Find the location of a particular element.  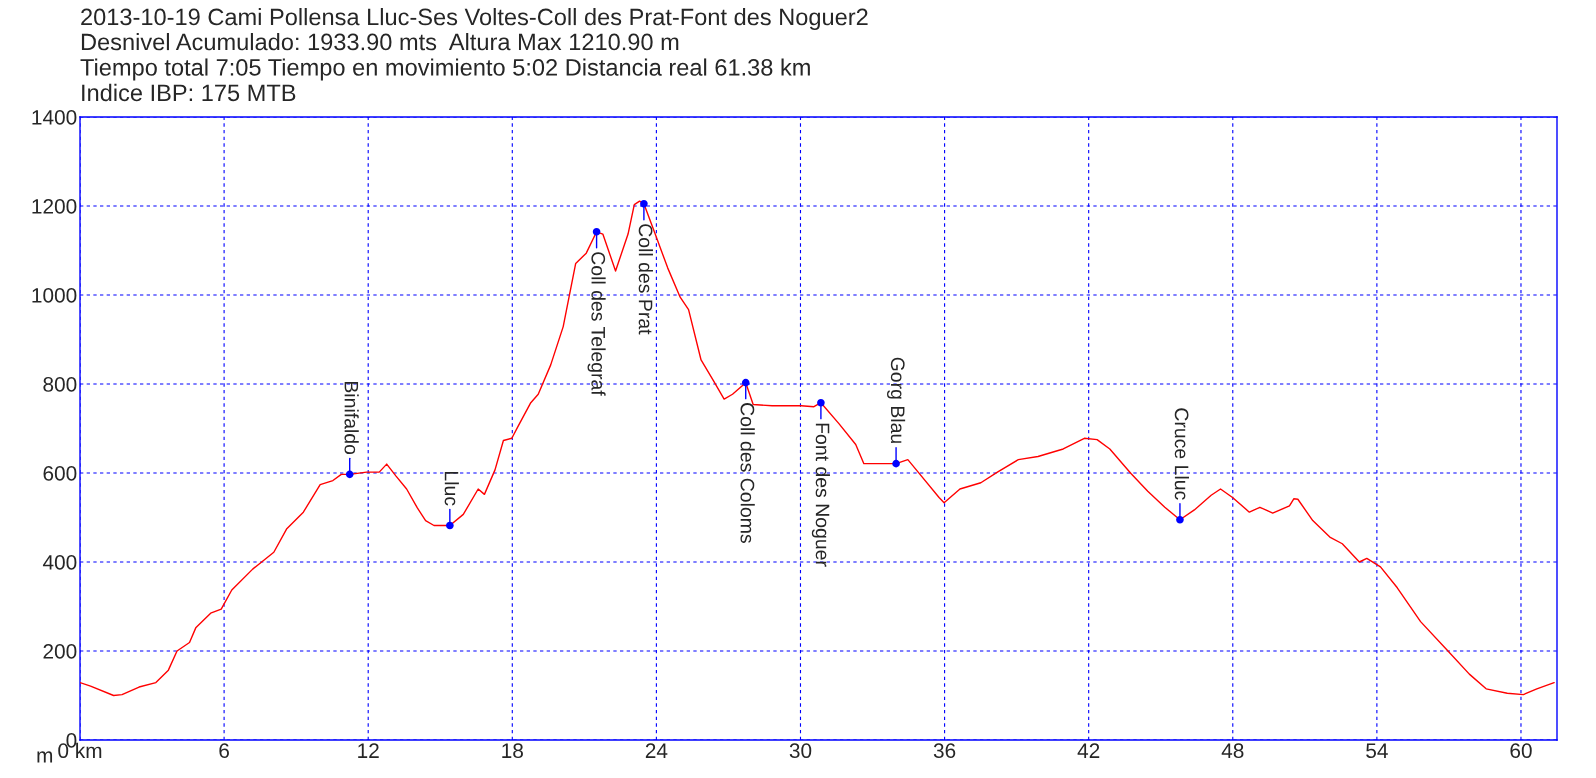

chart-subtitle: Desnivel Acumulado: 1933.90 mts Altura Max 1210.90 m Tiempo total 7:05 Tiempo en movimiento 5:02 Distancia real 61.38 km Indice IBP: 175 MTB is located at coordinates (445, 67).